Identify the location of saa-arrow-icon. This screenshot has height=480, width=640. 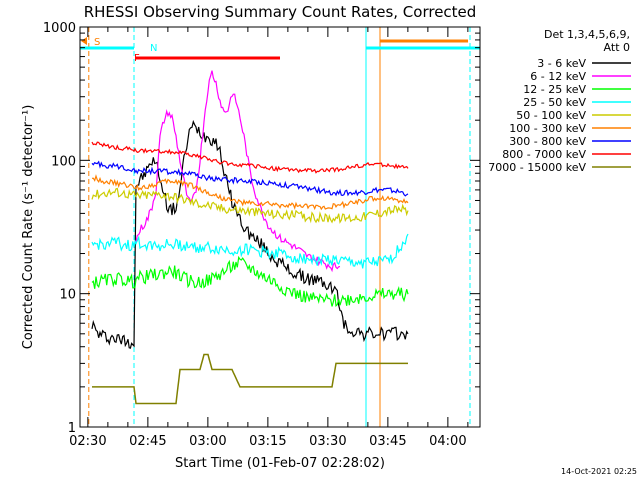
(84, 41).